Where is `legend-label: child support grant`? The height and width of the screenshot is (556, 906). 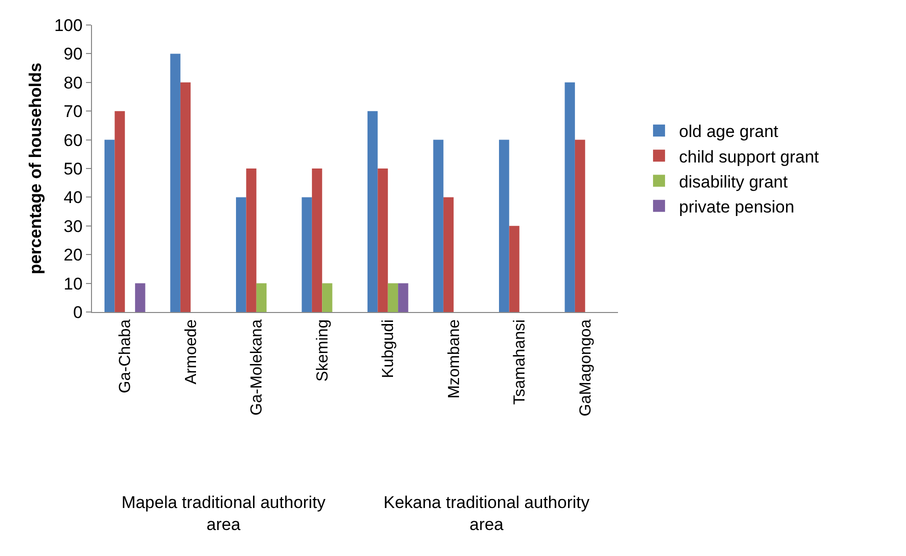 legend-label: child support grant is located at coordinates (749, 156).